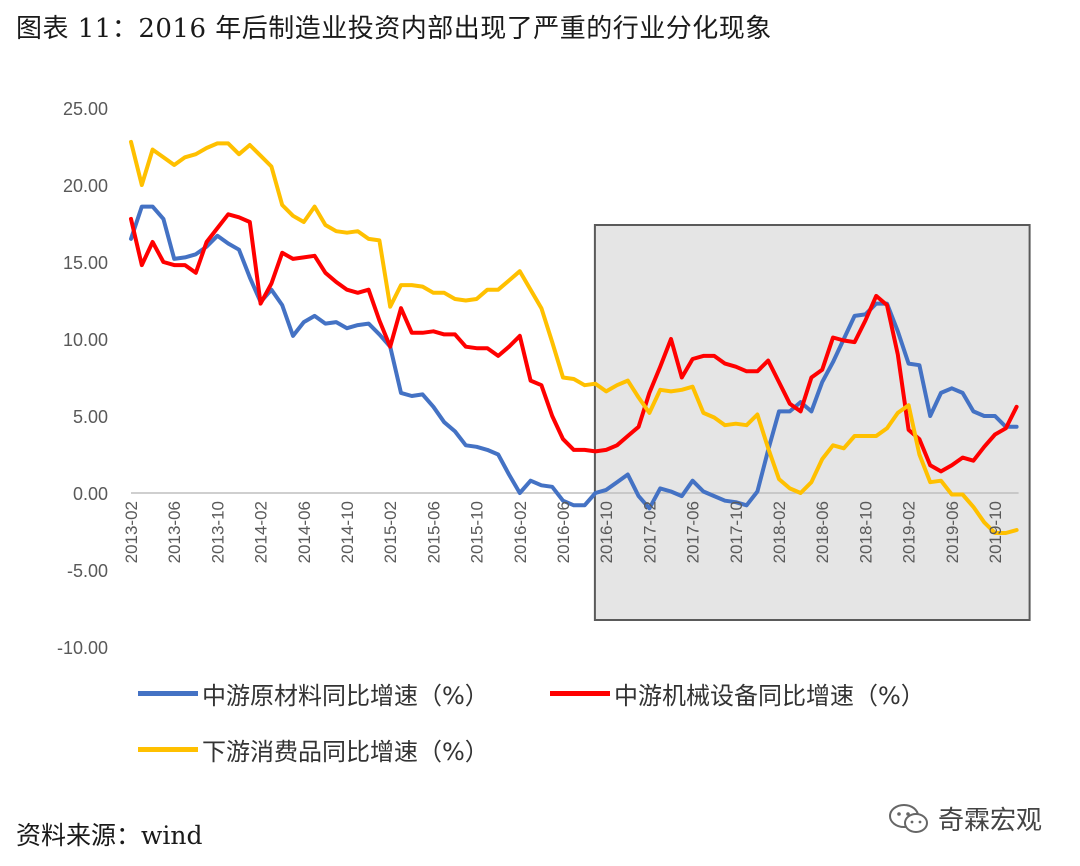 Image resolution: width=1080 pixels, height=866 pixels. What do you see at coordinates (693, 532) in the screenshot?
I see `x-tick-label: 2017-06` at bounding box center [693, 532].